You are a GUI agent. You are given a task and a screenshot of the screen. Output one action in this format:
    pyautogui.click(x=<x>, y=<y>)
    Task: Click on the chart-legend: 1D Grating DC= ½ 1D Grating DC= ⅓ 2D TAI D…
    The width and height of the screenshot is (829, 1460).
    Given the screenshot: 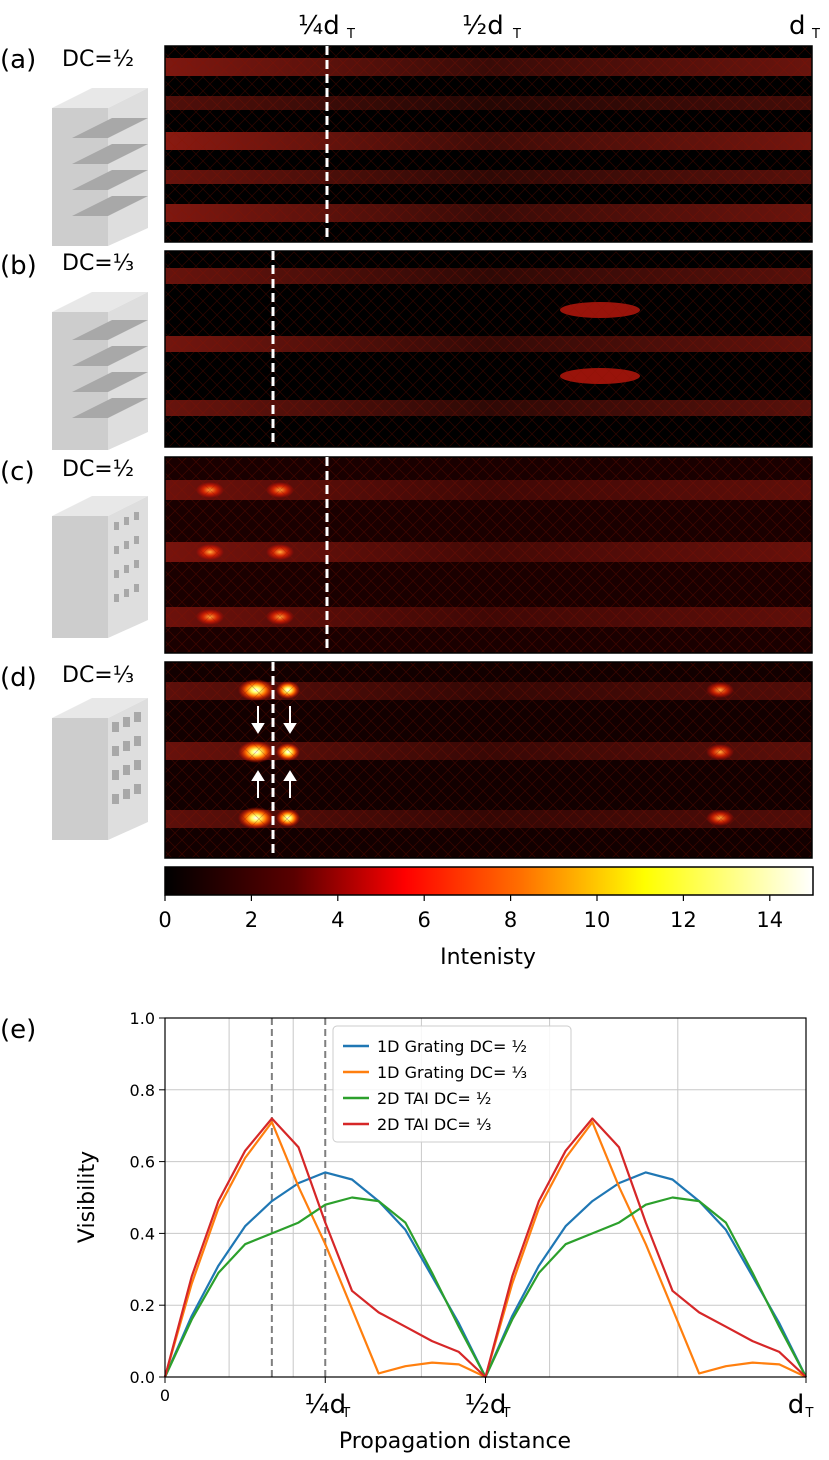 What is the action you would take?
    pyautogui.click(x=452, y=1084)
    